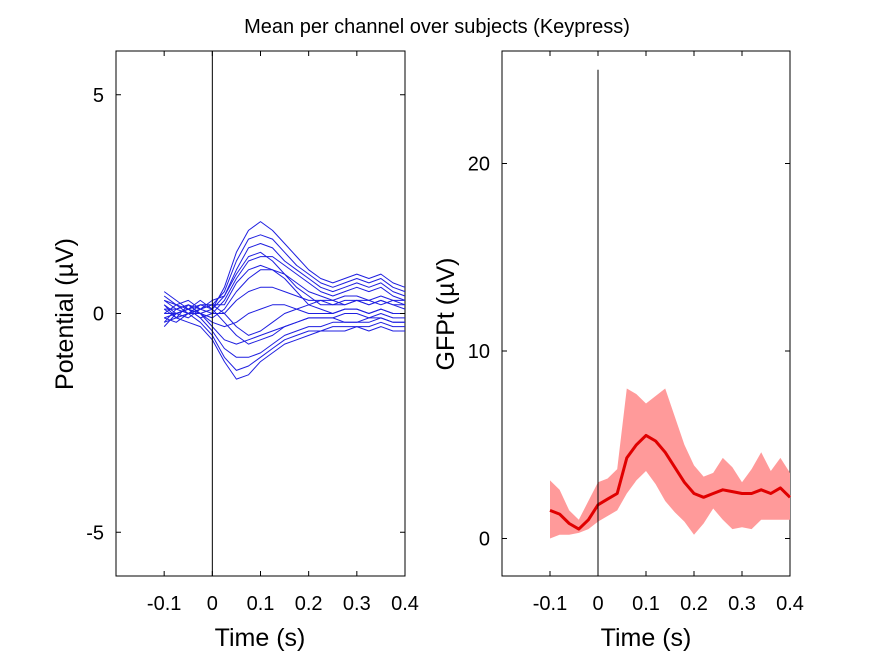 This screenshot has height=656, width=875. Describe the element at coordinates (98, 96) in the screenshot. I see `left-y-tick-label: 5` at that location.